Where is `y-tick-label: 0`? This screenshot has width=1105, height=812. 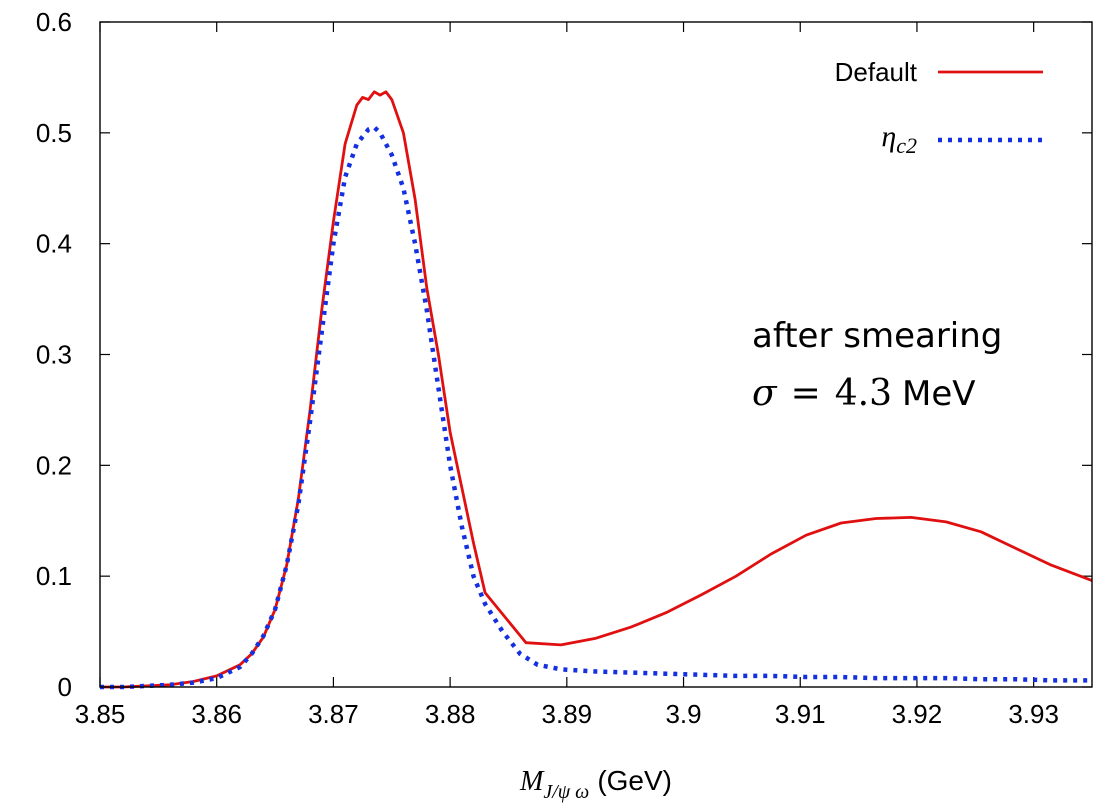
y-tick-label: 0 is located at coordinates (65, 687).